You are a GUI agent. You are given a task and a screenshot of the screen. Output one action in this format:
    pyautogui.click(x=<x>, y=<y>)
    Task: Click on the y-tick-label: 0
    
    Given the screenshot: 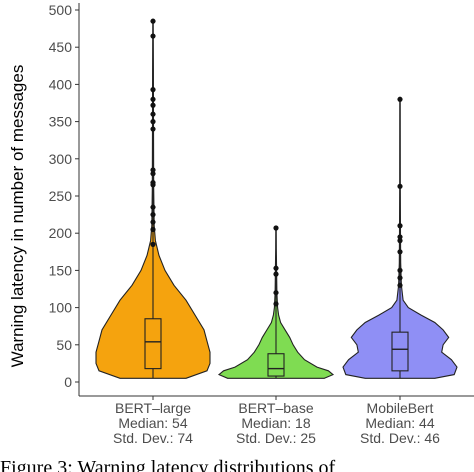 What is the action you would take?
    pyautogui.click(x=68, y=382)
    